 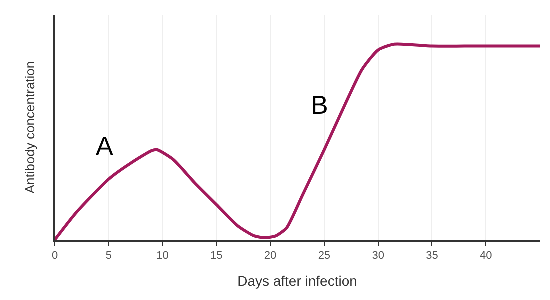 I want to click on y-axis-title: Antibody concentration, so click(x=30, y=127).